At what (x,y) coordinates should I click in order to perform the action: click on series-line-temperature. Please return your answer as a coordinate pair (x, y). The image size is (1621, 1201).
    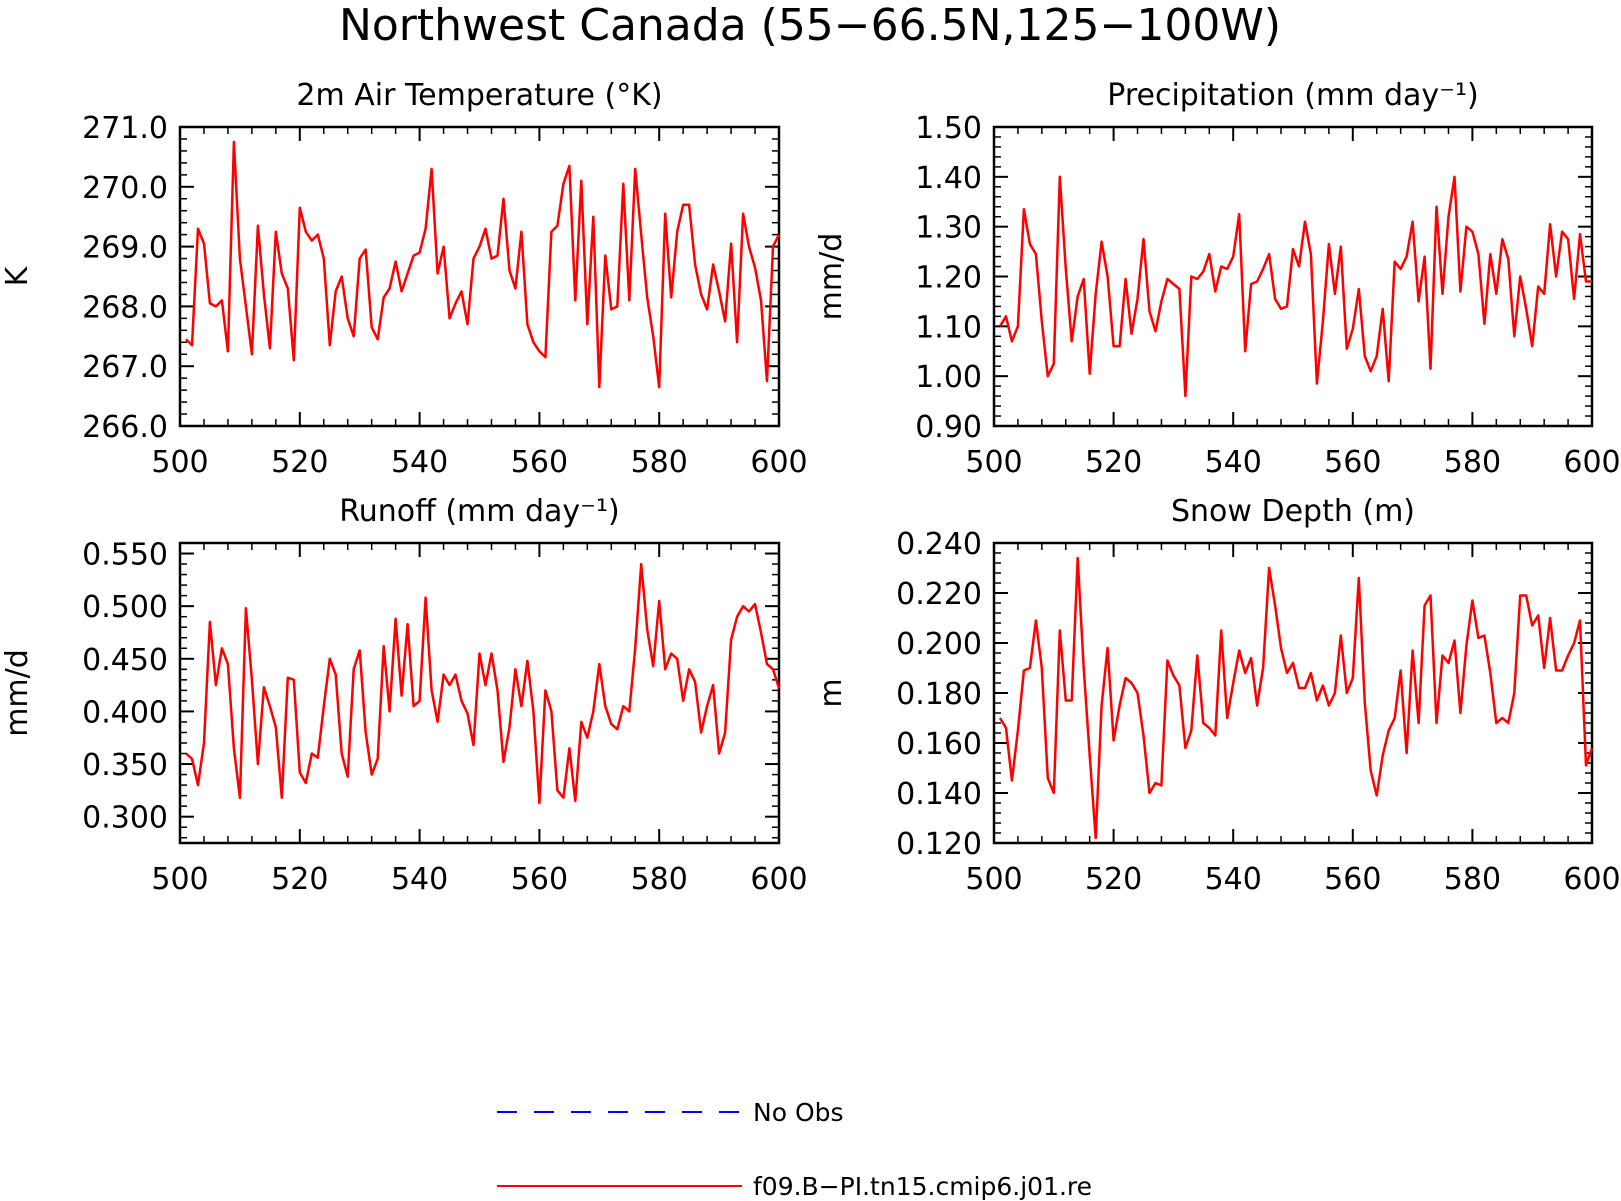
    Looking at the image, I should click on (483, 264).